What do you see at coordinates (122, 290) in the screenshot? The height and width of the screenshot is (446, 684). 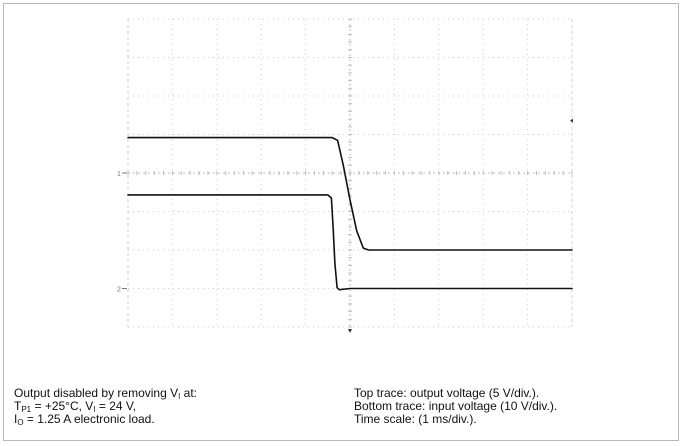 I see `channel-2-ground-marker: 2` at bounding box center [122, 290].